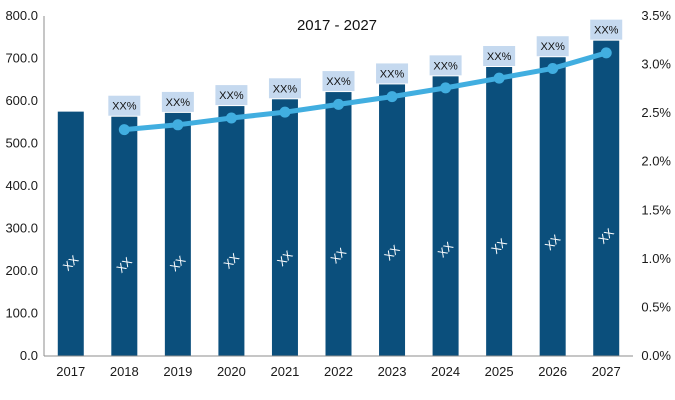 The height and width of the screenshot is (400, 675). What do you see at coordinates (29, 355) in the screenshot?
I see `y-left-tick-label: 0.0` at bounding box center [29, 355].